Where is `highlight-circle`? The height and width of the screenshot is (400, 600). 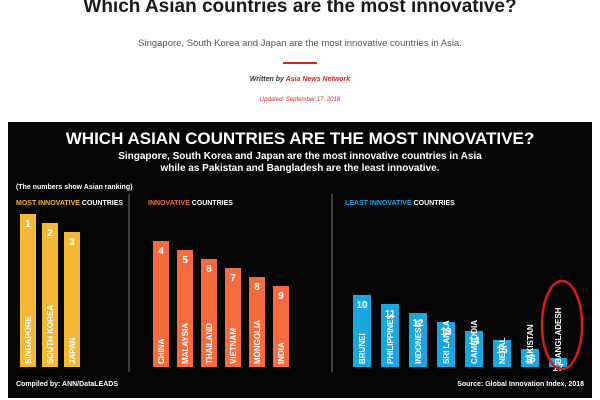
highlight-circle is located at coordinates (562, 325).